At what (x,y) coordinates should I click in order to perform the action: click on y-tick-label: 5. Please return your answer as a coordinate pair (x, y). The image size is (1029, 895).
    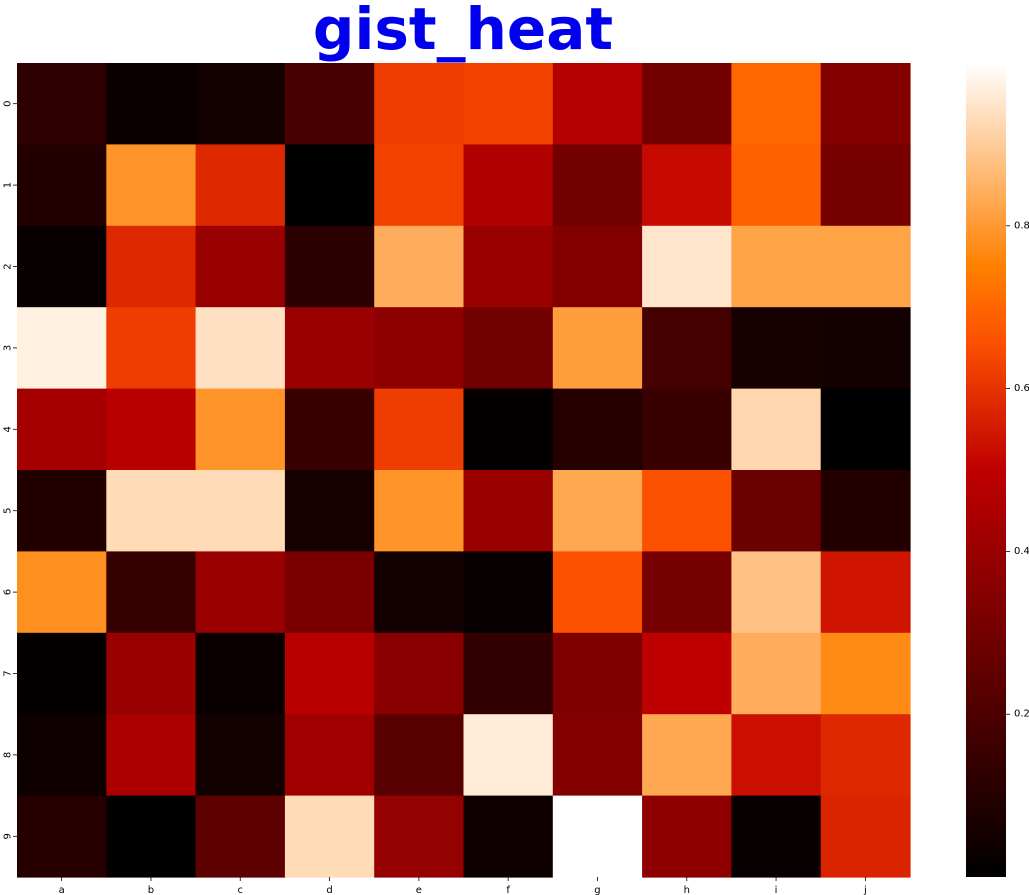
    Looking at the image, I should click on (8, 511).